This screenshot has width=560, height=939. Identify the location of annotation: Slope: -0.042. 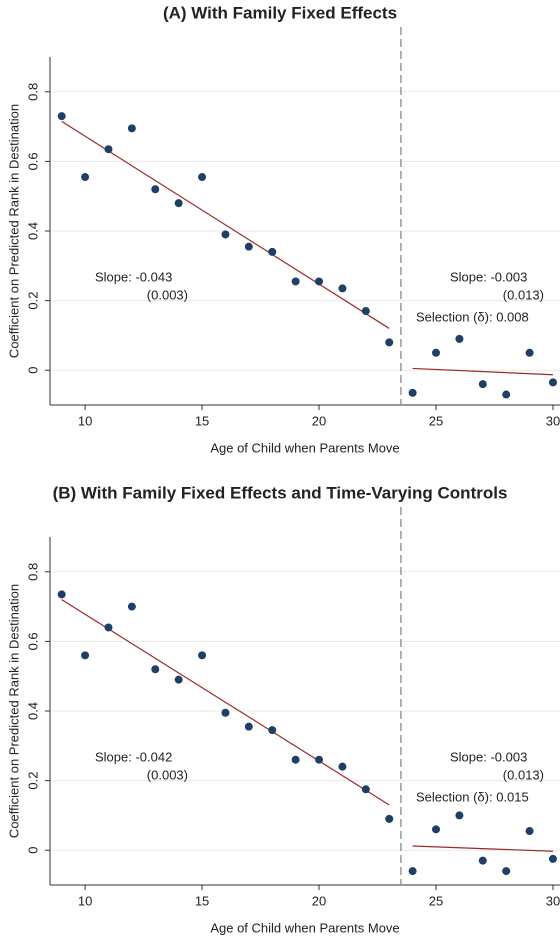
(133, 756).